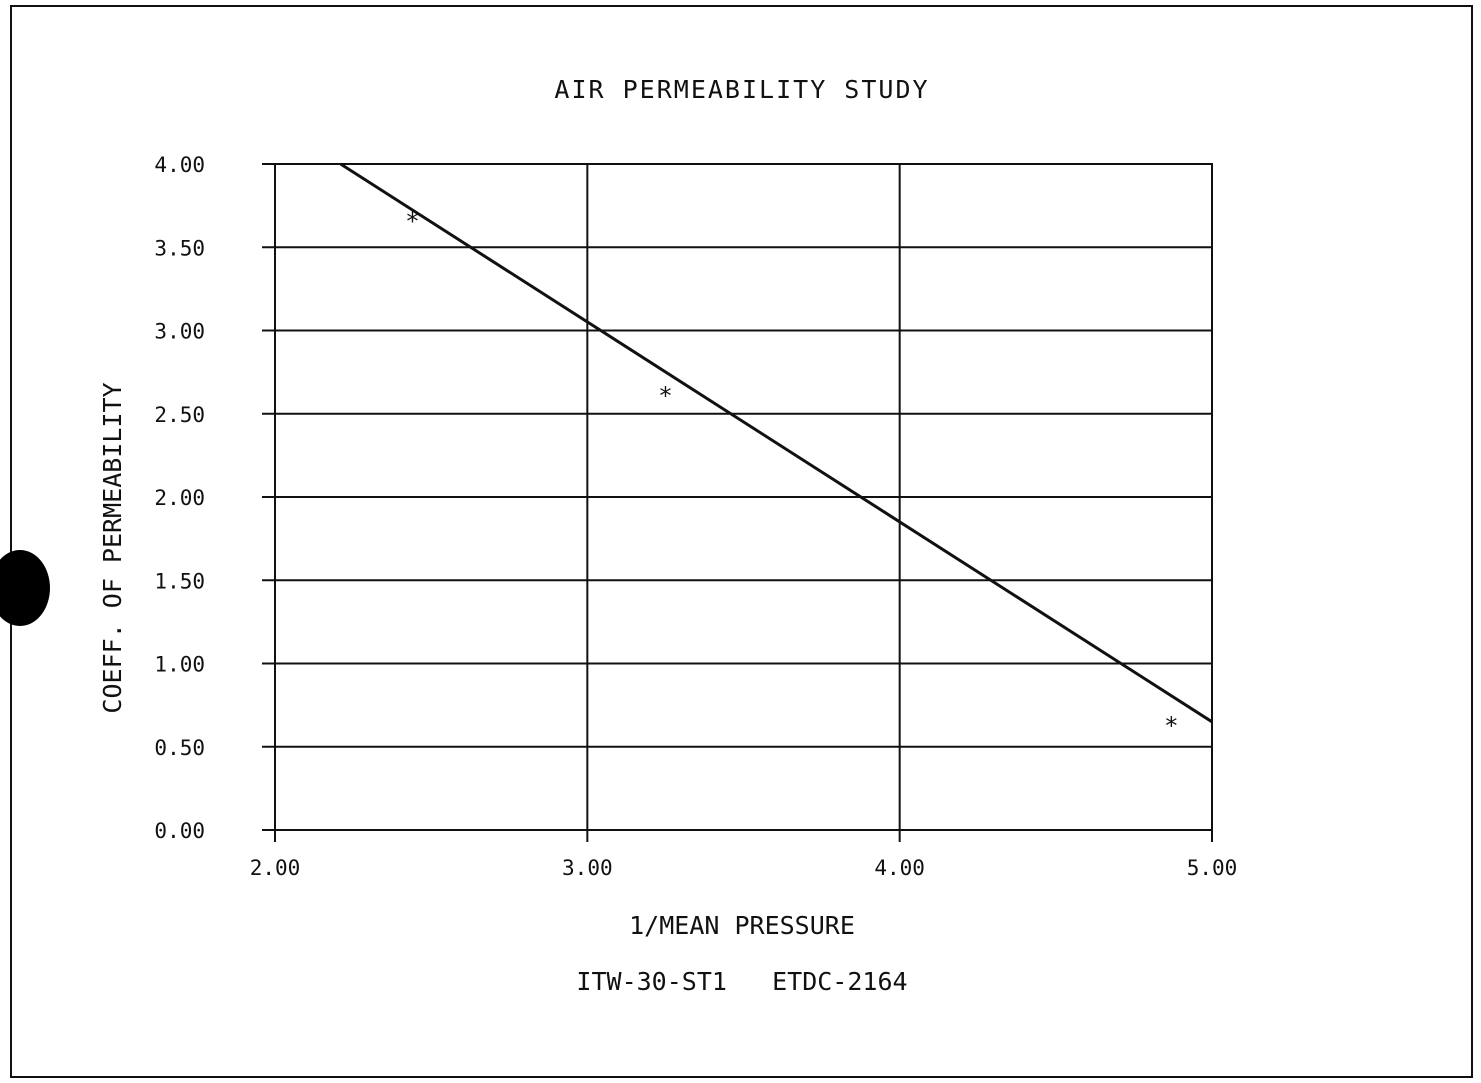  Describe the element at coordinates (744, 855) in the screenshot. I see `x-axis-ticks: 2.00 3.00 4.00 5.00` at that location.